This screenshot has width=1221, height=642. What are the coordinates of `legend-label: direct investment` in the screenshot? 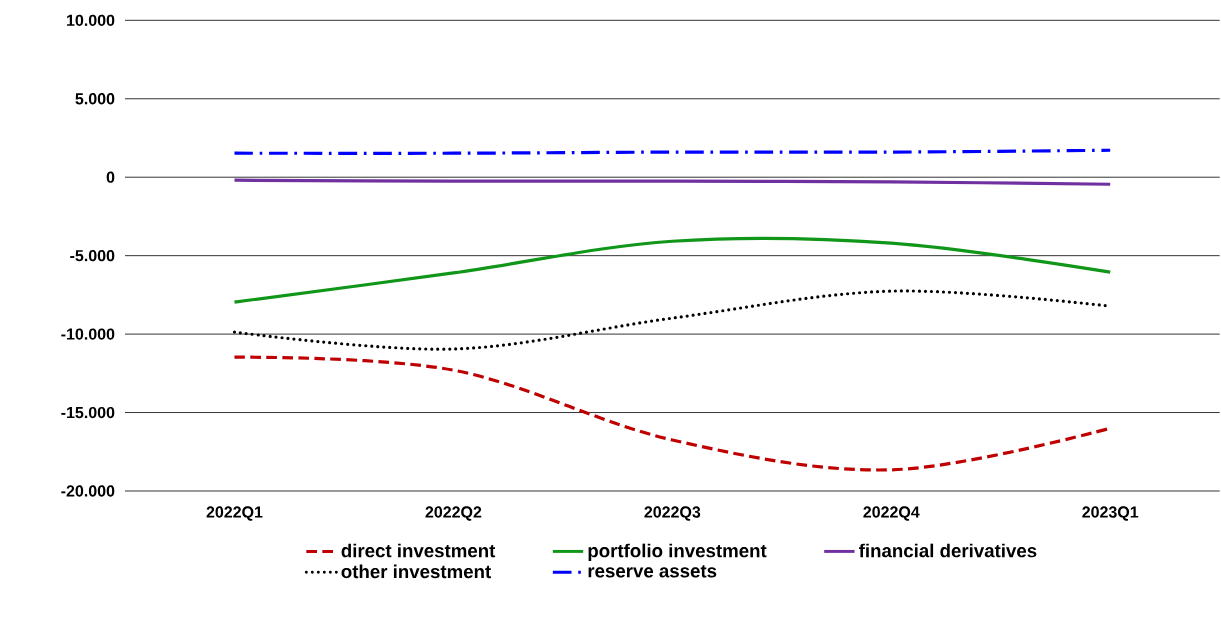 It's located at (418, 550).